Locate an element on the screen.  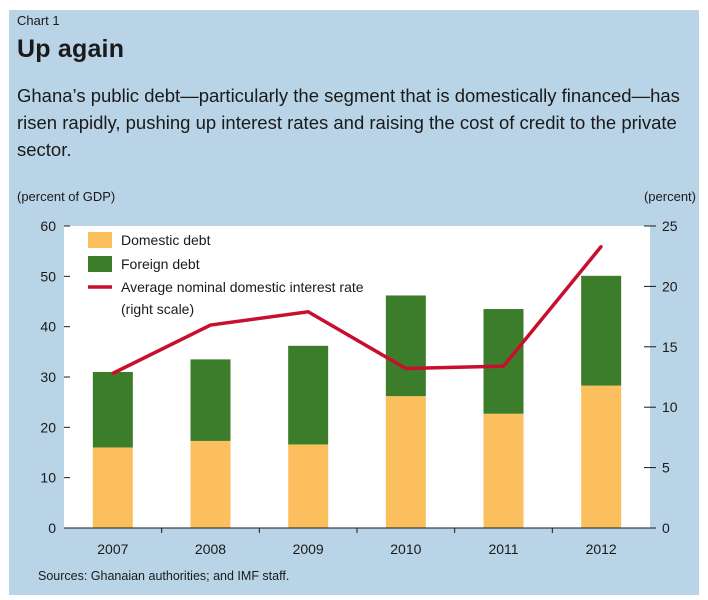
legend-label-foreign-debt: Foreign debt is located at coordinates (160, 264).